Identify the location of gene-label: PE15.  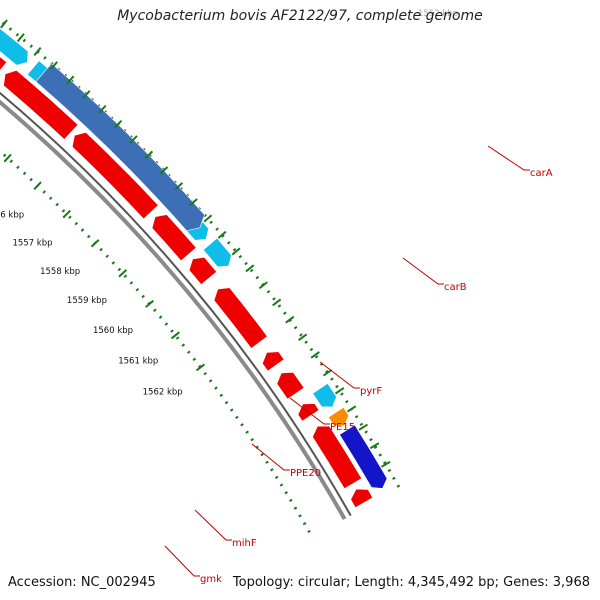
(342, 427).